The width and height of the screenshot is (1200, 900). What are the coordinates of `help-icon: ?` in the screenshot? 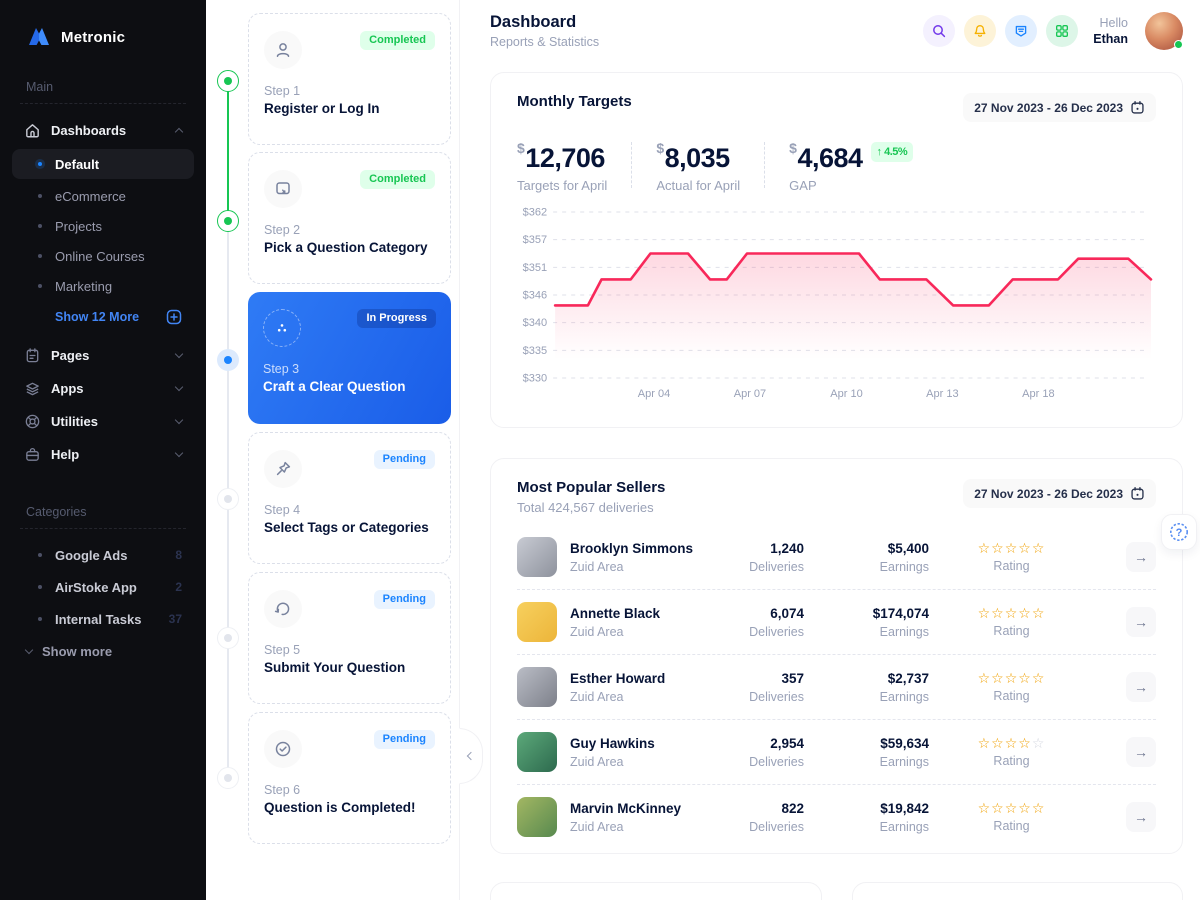 It's located at (1179, 532).